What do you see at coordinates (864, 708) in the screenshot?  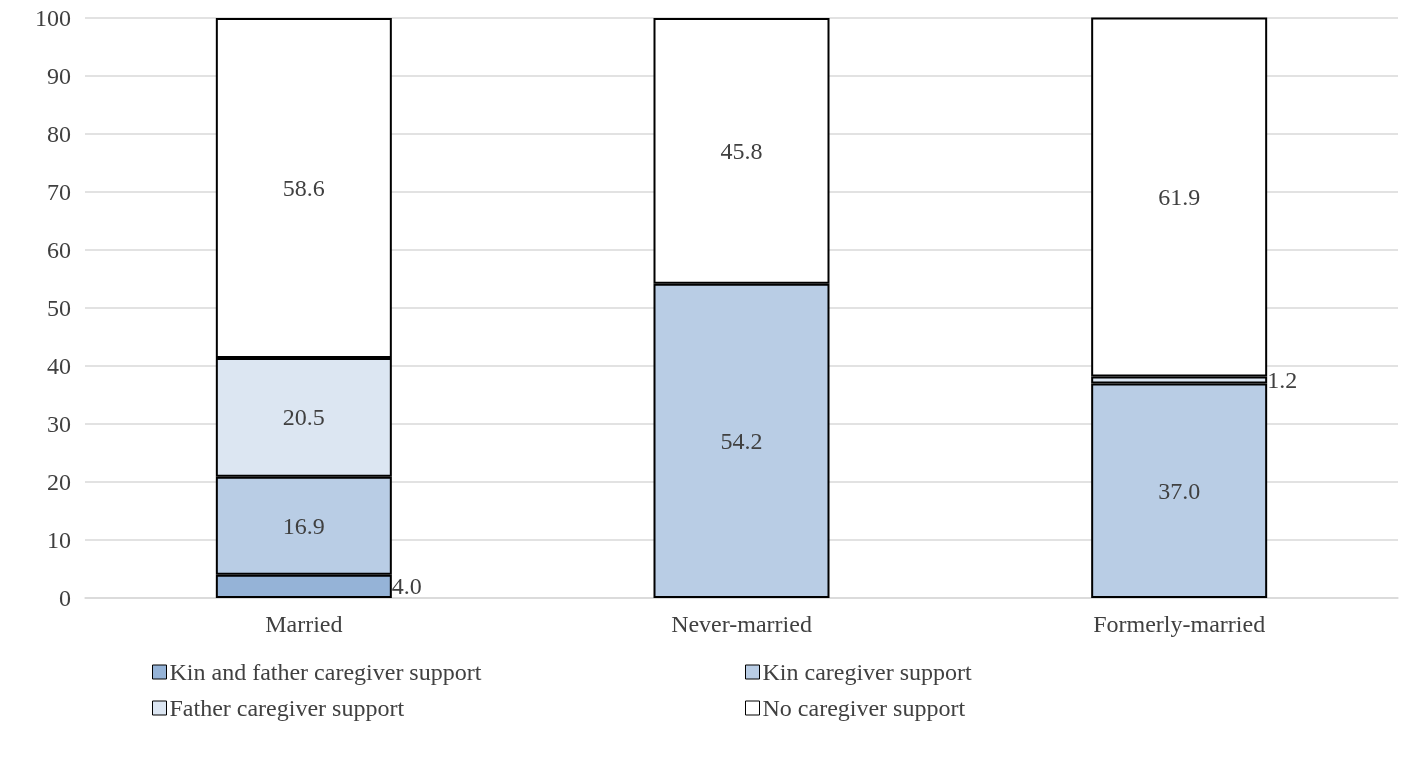 I see `legend-label: No caregiver support` at bounding box center [864, 708].